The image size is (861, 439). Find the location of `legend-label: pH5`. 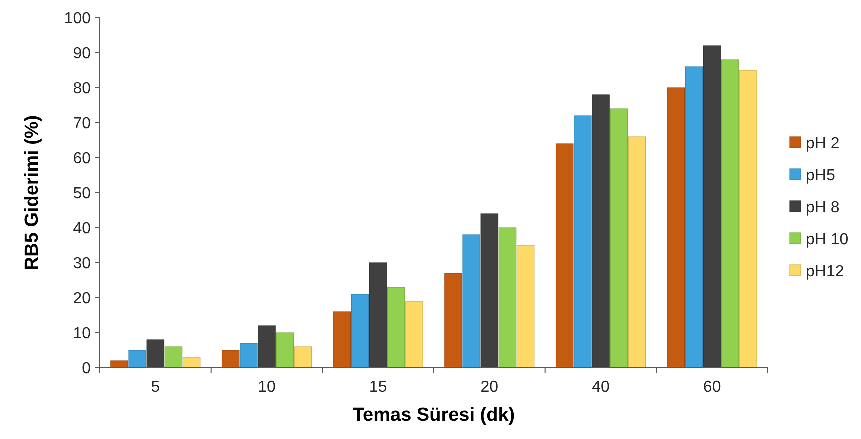

legend-label: pH5 is located at coordinates (821, 176).